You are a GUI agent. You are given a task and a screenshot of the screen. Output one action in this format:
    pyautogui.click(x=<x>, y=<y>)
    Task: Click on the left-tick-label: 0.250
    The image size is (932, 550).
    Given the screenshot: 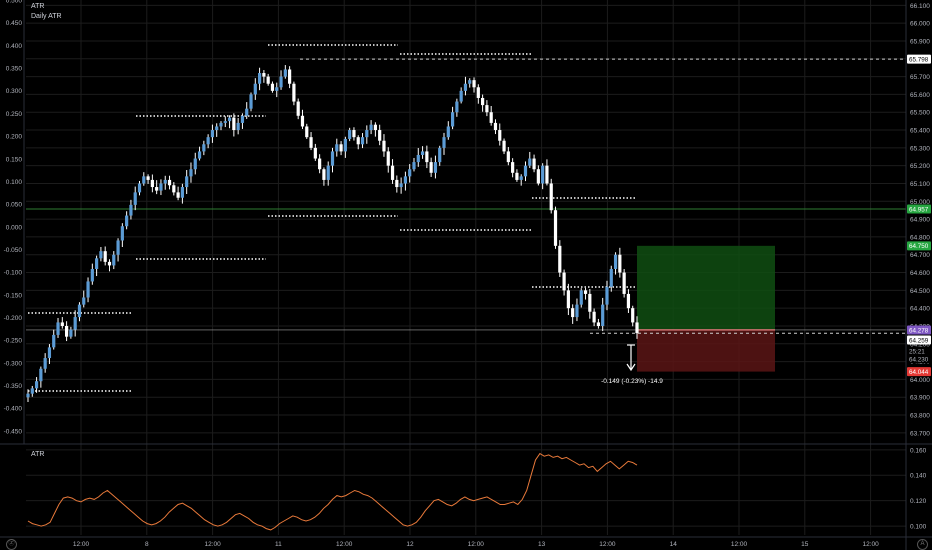 What is the action you would take?
    pyautogui.click(x=14, y=114)
    